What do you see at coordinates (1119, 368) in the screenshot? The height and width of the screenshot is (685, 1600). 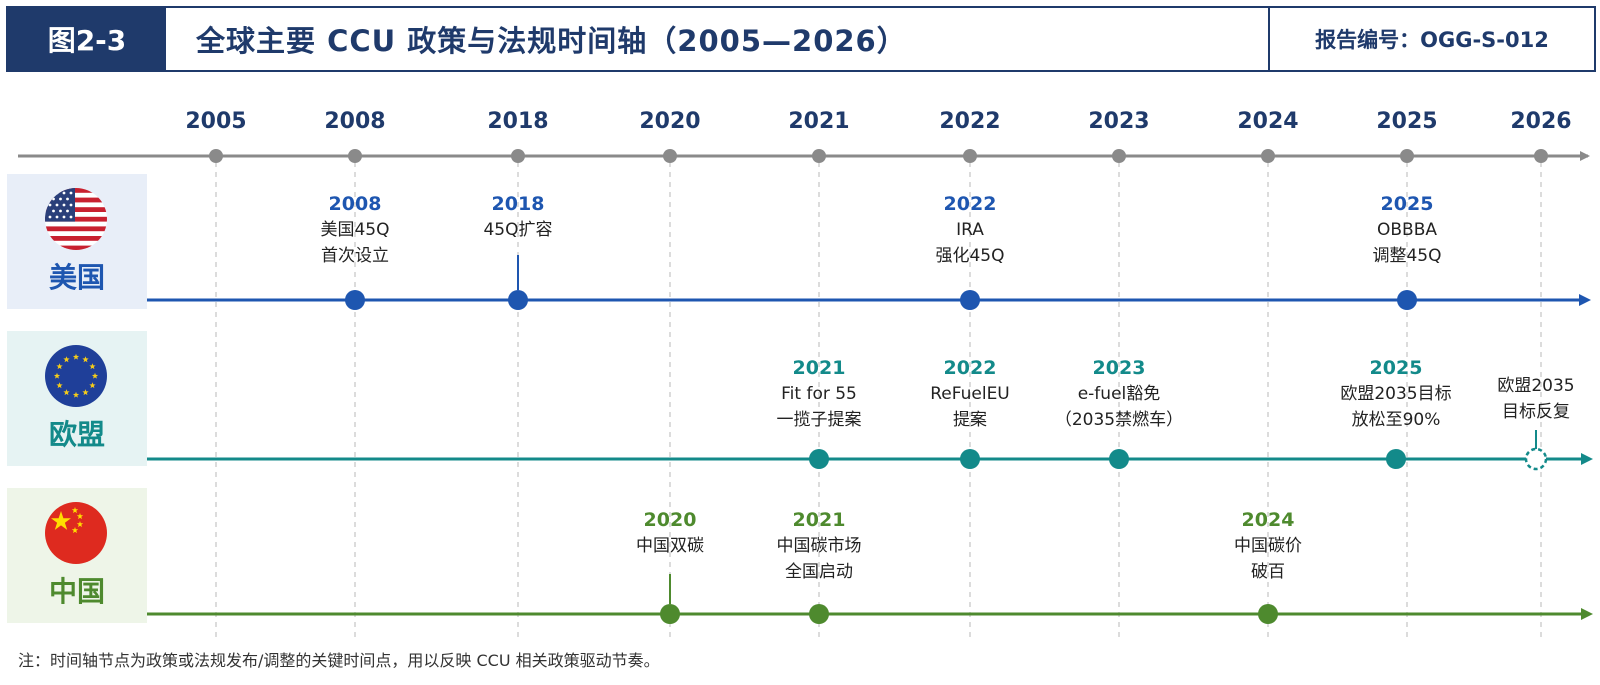 I see `event-year: 2023` at bounding box center [1119, 368].